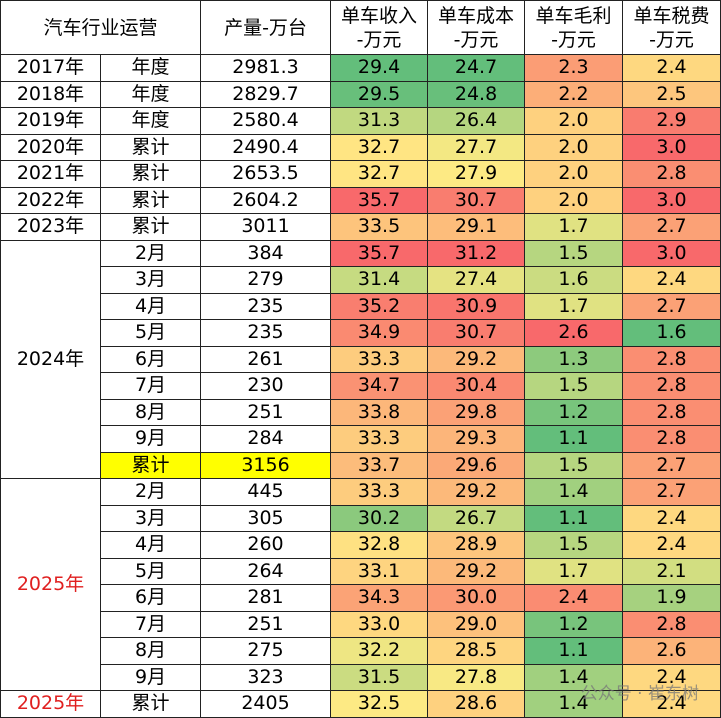  I want to click on output-cell: 275, so click(266, 651).